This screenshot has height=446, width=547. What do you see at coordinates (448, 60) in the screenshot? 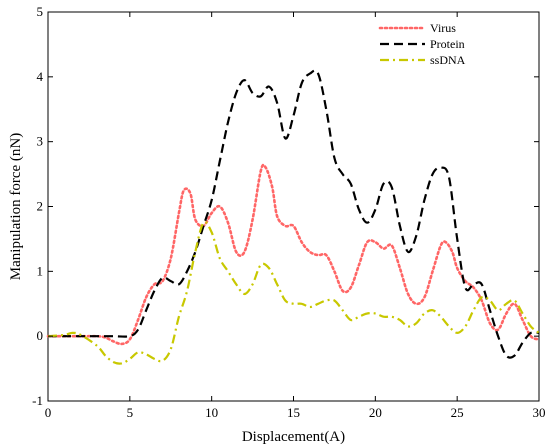
I see `legend-label-ssdna: ssDNA` at bounding box center [448, 60].